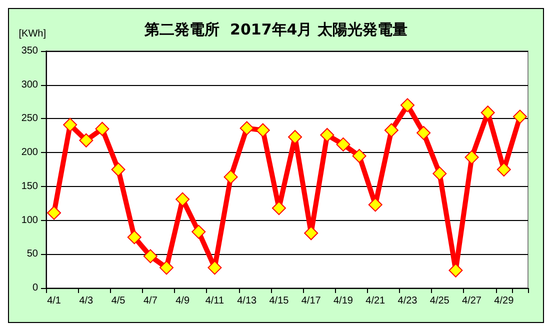 The height and width of the screenshot is (329, 550). What do you see at coordinates (29, 118) in the screenshot?
I see `y-tick-label: 250` at bounding box center [29, 118].